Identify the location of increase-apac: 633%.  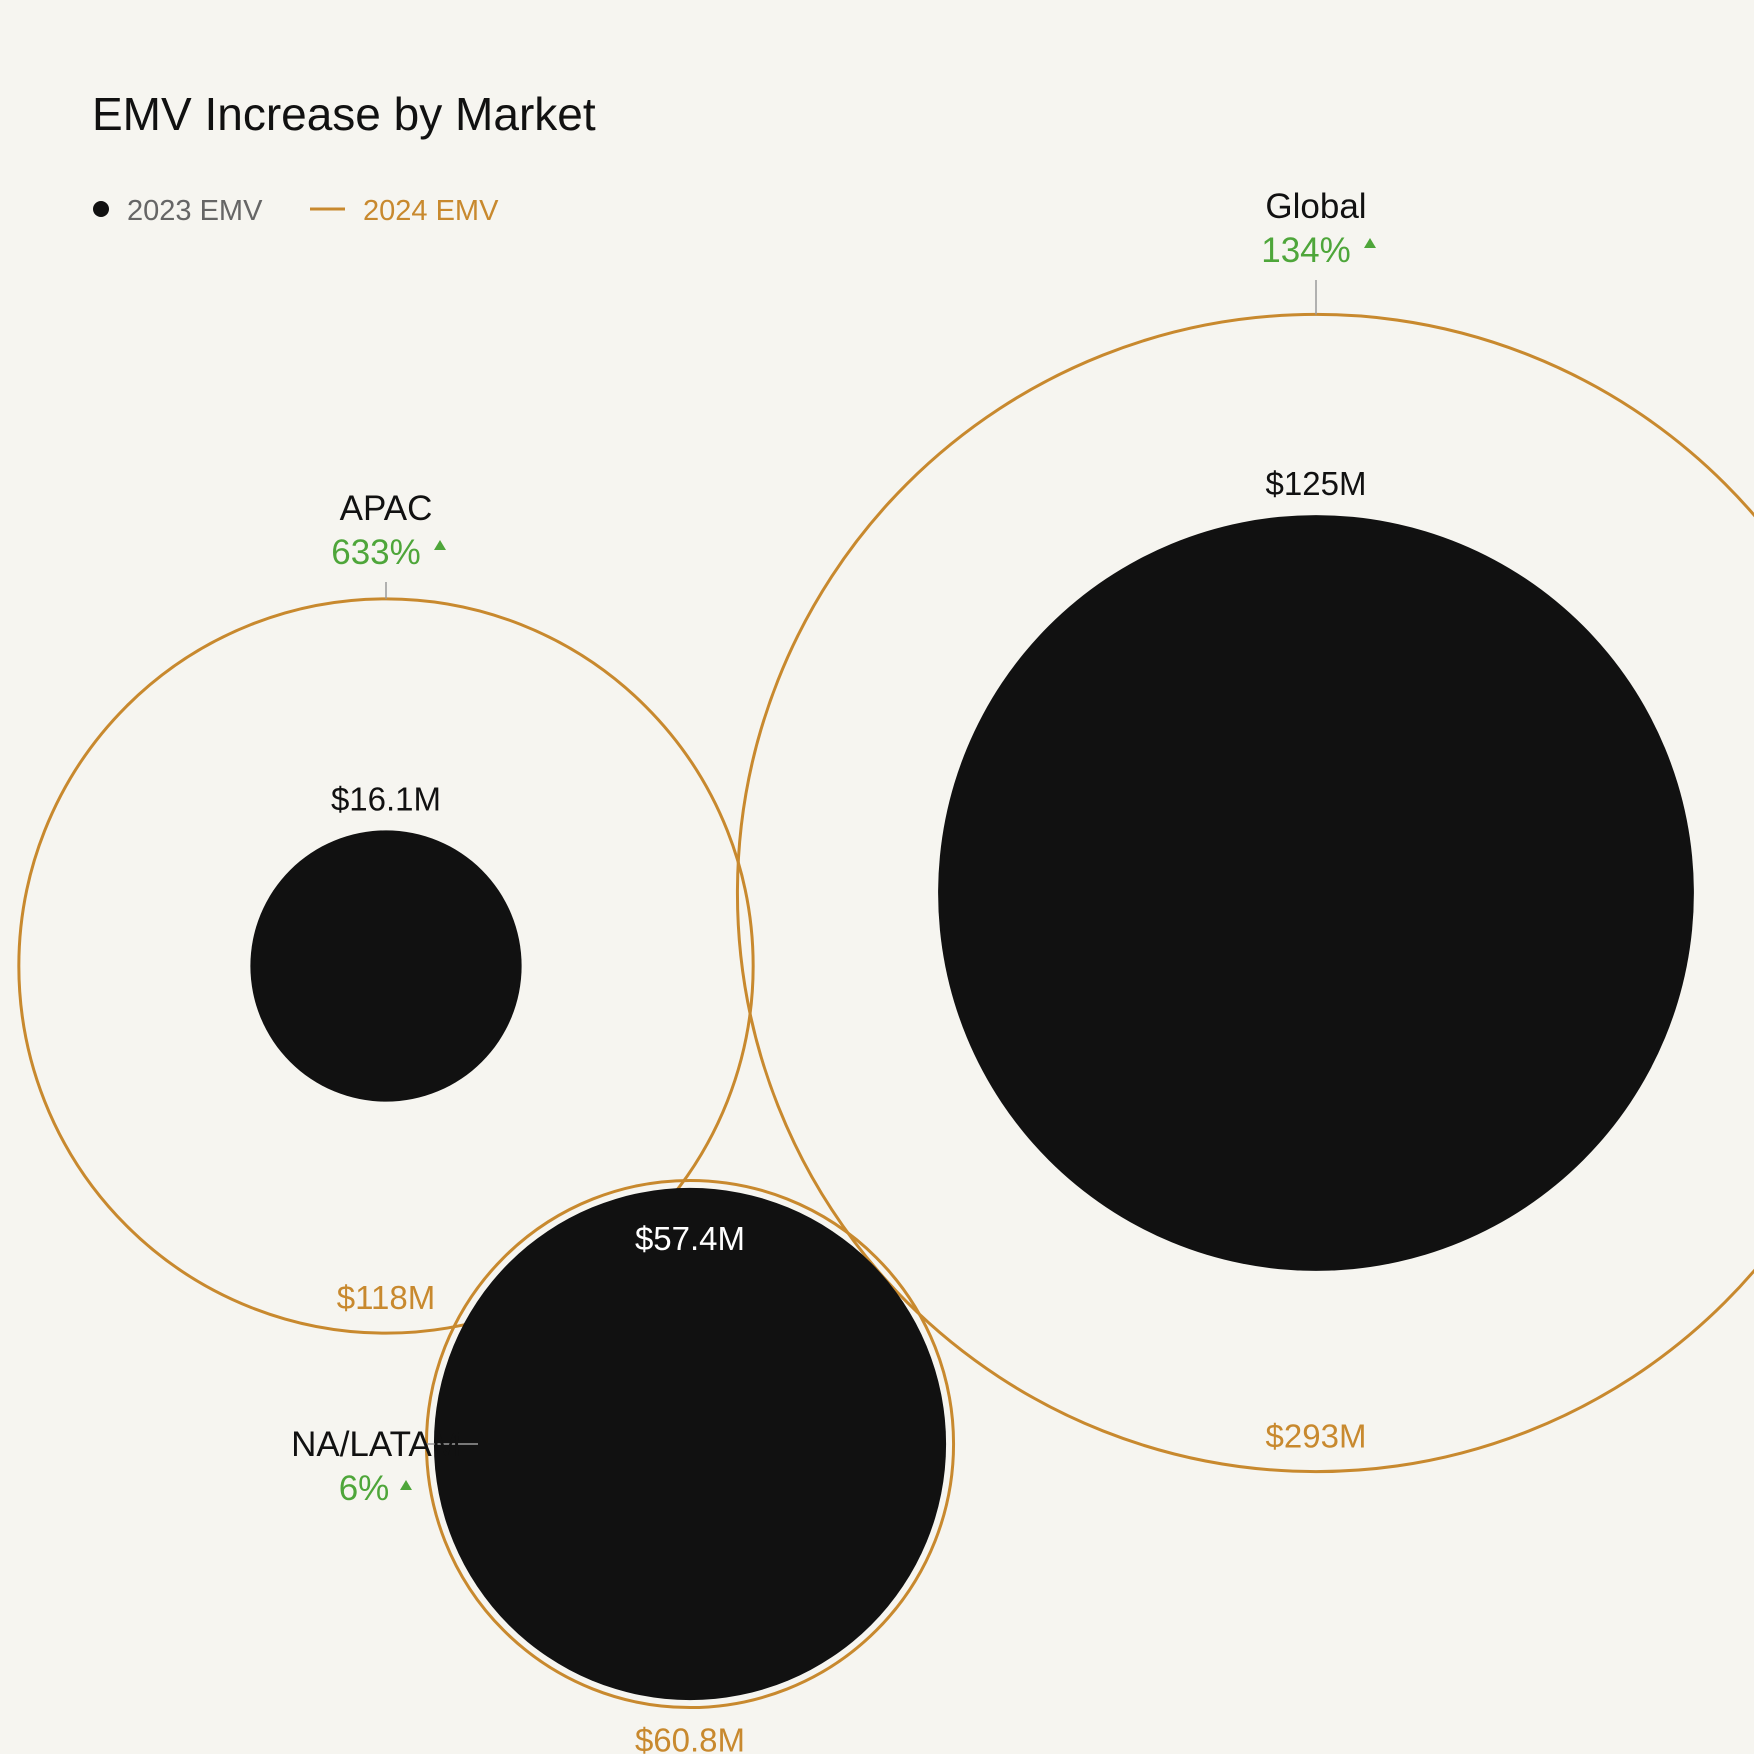
(376, 552).